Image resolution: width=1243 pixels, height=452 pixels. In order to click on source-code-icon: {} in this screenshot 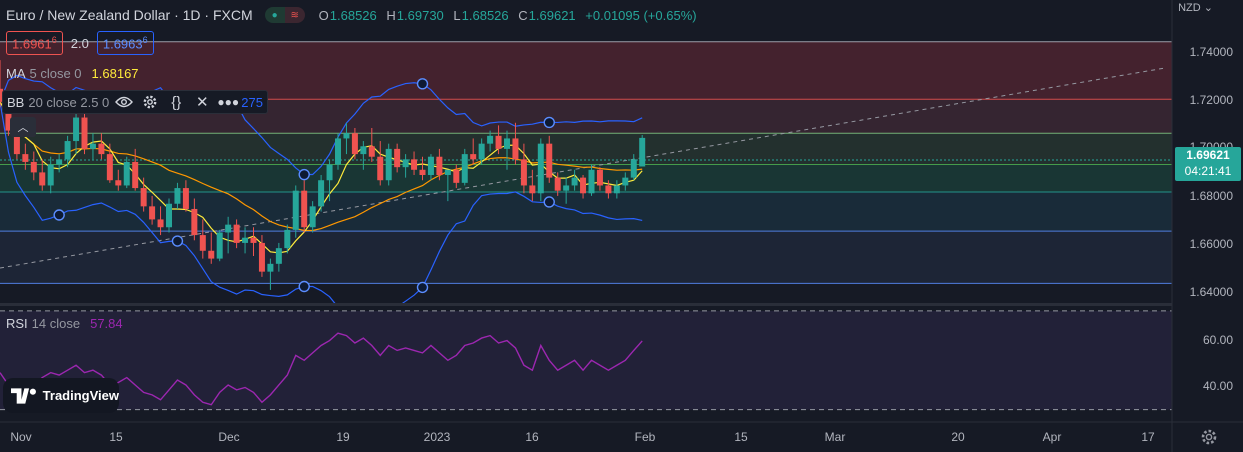, I will do `click(176, 102)`.